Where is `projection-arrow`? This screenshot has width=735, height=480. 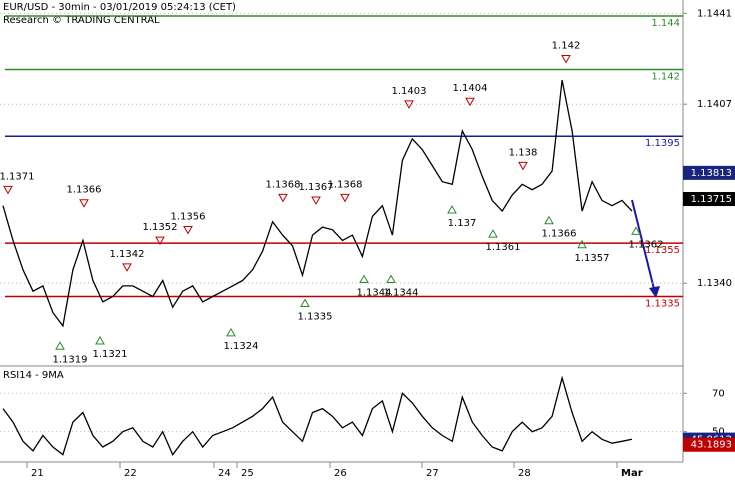 projection-arrow is located at coordinates (643, 246).